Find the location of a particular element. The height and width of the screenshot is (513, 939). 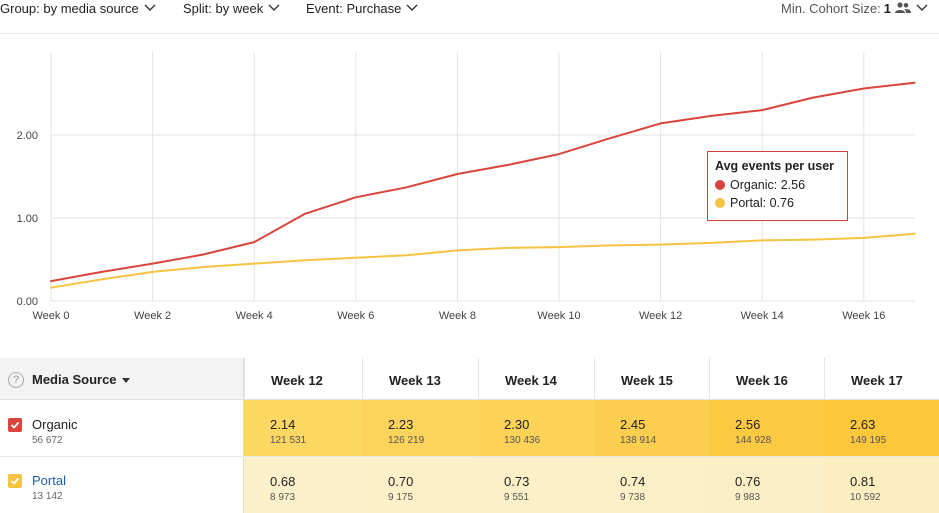

cell-value: 0.81 is located at coordinates (863, 481).